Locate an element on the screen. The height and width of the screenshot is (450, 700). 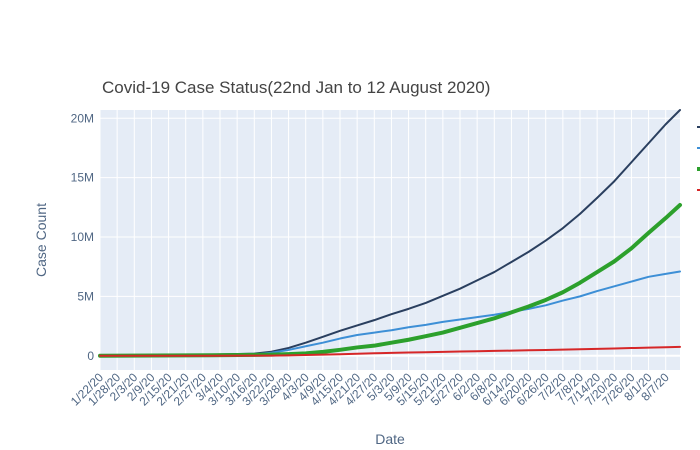
y-tick-label: 0 is located at coordinates (90, 356).